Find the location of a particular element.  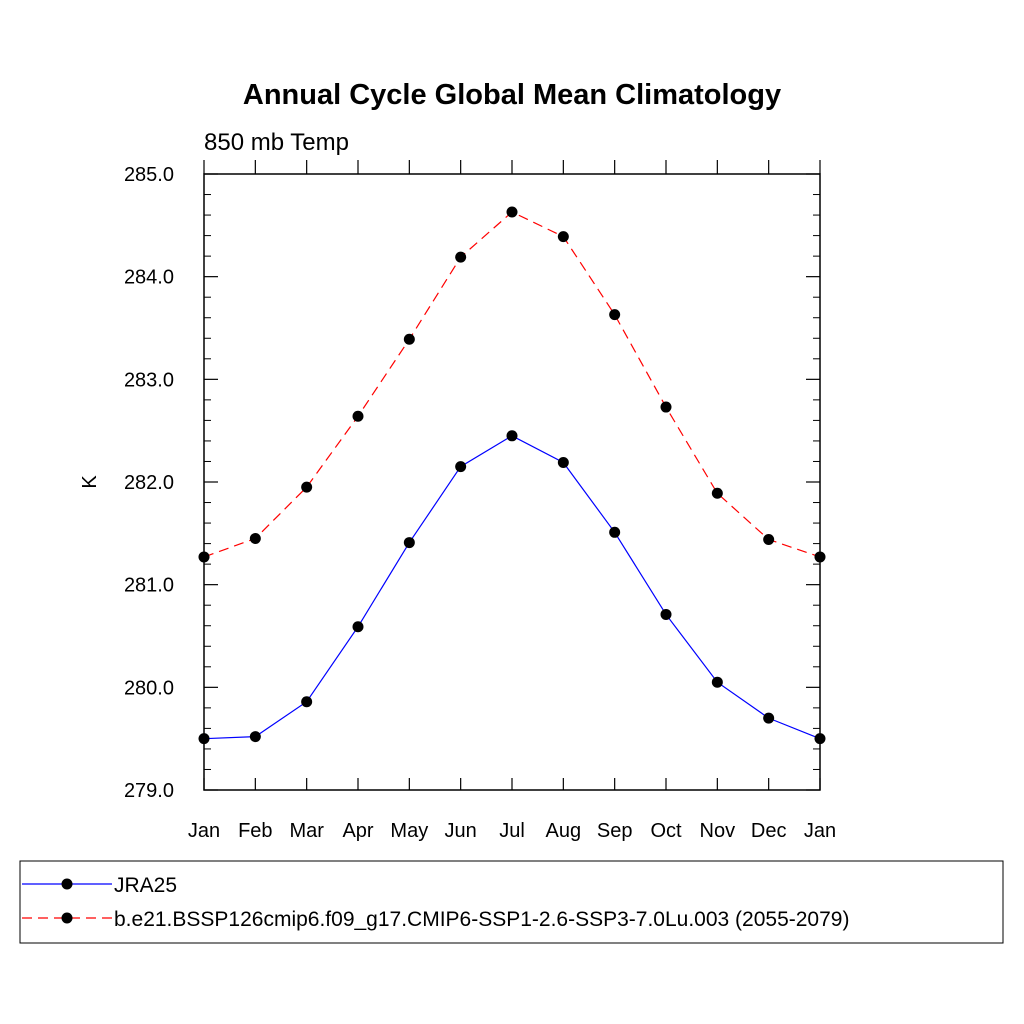

chart-title: Annual Cycle Global Mean Climatology is located at coordinates (512, 95).